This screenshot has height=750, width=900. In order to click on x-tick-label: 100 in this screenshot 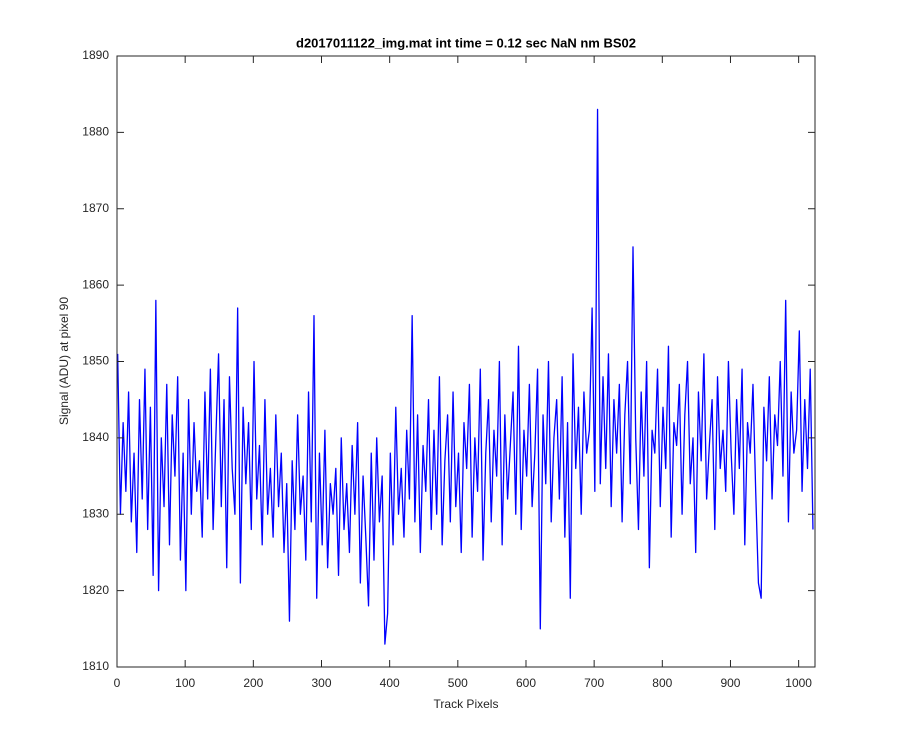, I will do `click(185, 683)`.